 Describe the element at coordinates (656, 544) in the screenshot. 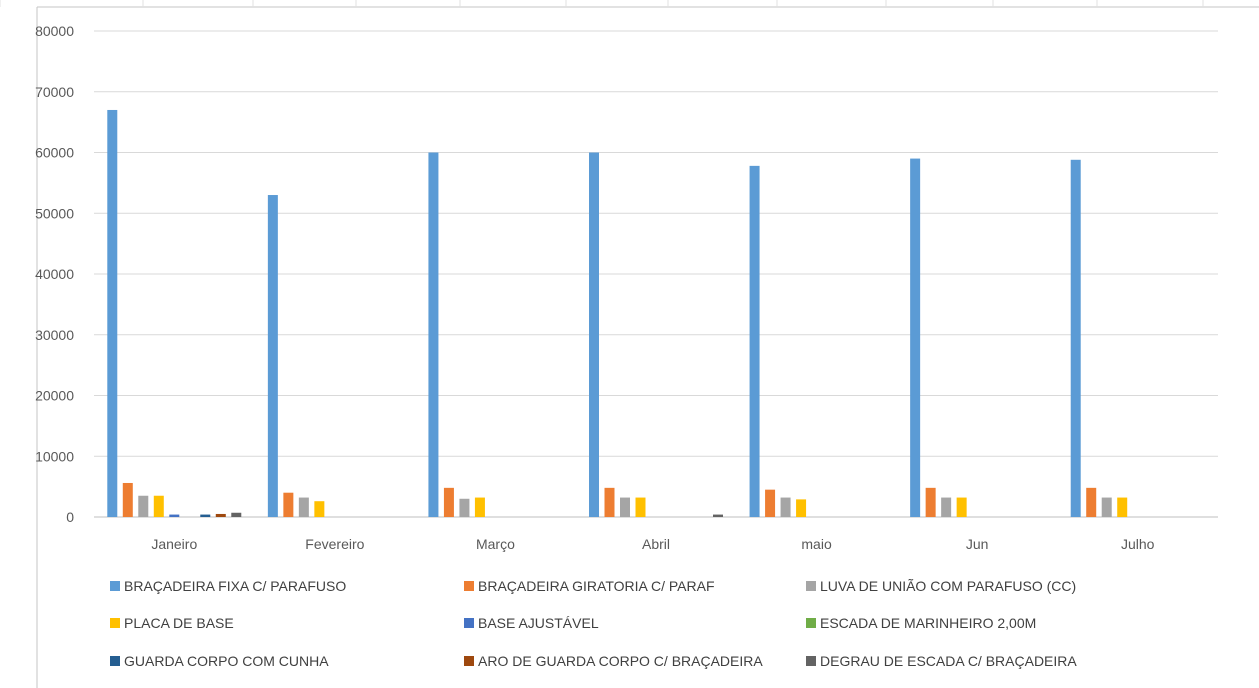

I see `x-tick-label: Abril` at that location.